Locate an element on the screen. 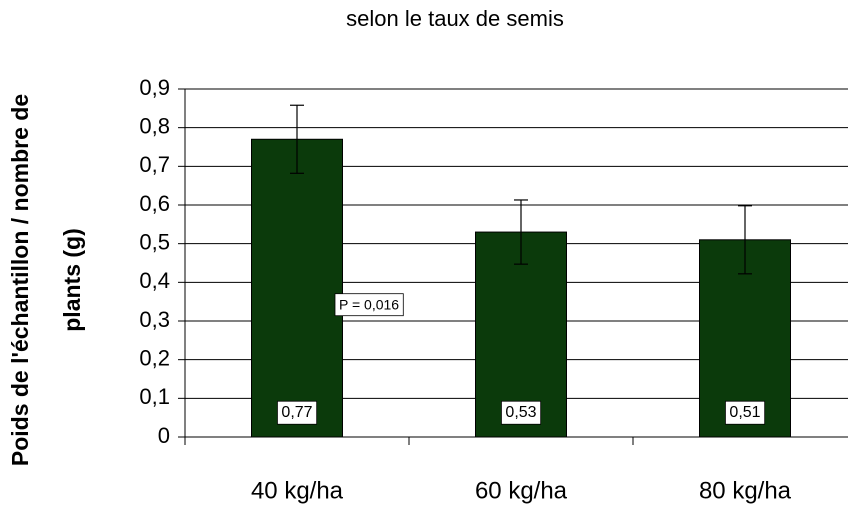 This screenshot has width=848, height=529. y-tick-label: 0,3 is located at coordinates (154, 319).